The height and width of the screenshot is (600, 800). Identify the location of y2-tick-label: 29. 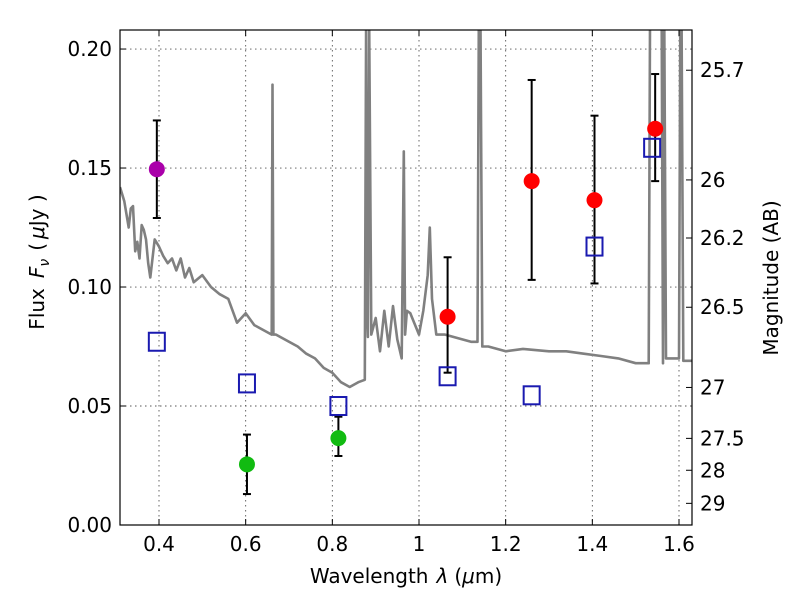
(712, 503).